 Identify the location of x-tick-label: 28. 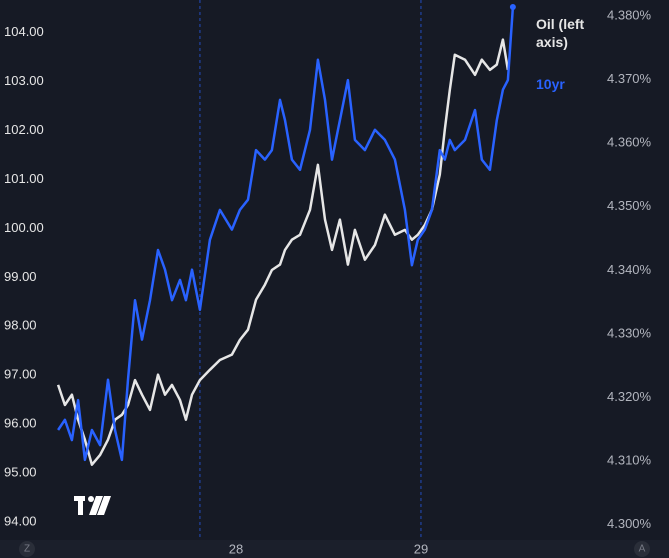
(236, 548).